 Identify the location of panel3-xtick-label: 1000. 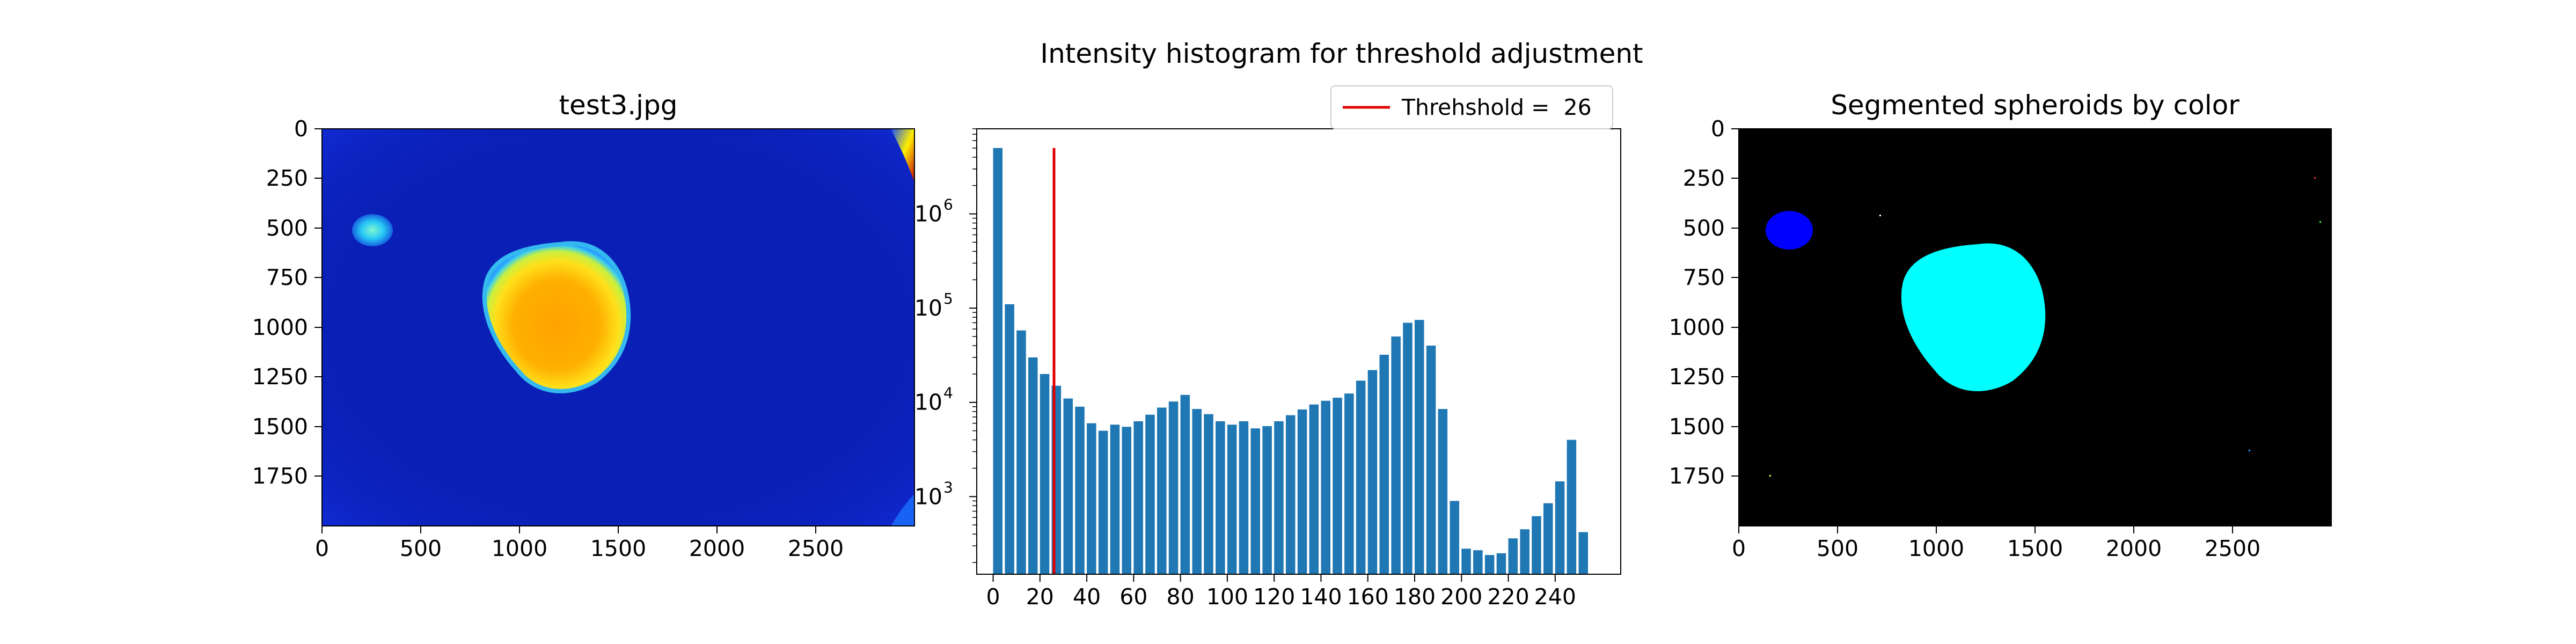
(1936, 548).